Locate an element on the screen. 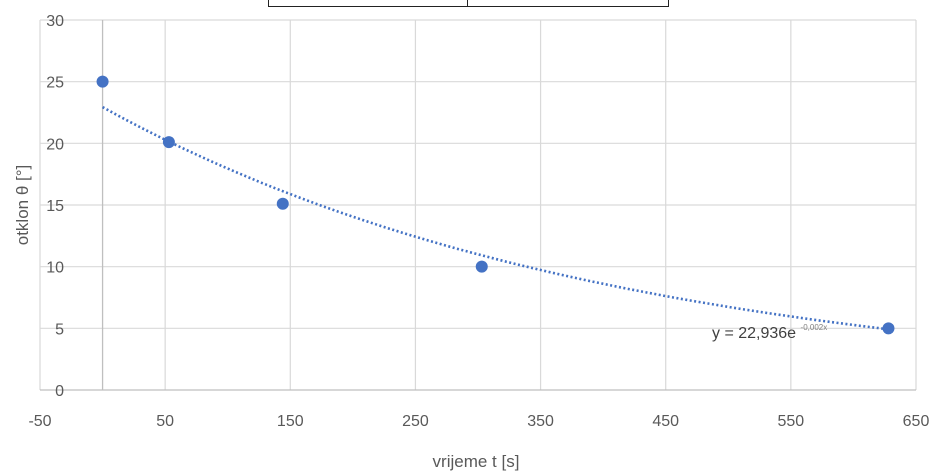 This screenshot has height=473, width=937. y-tick-labels: 0 5 10 15 20 25 30 is located at coordinates (55, 206).